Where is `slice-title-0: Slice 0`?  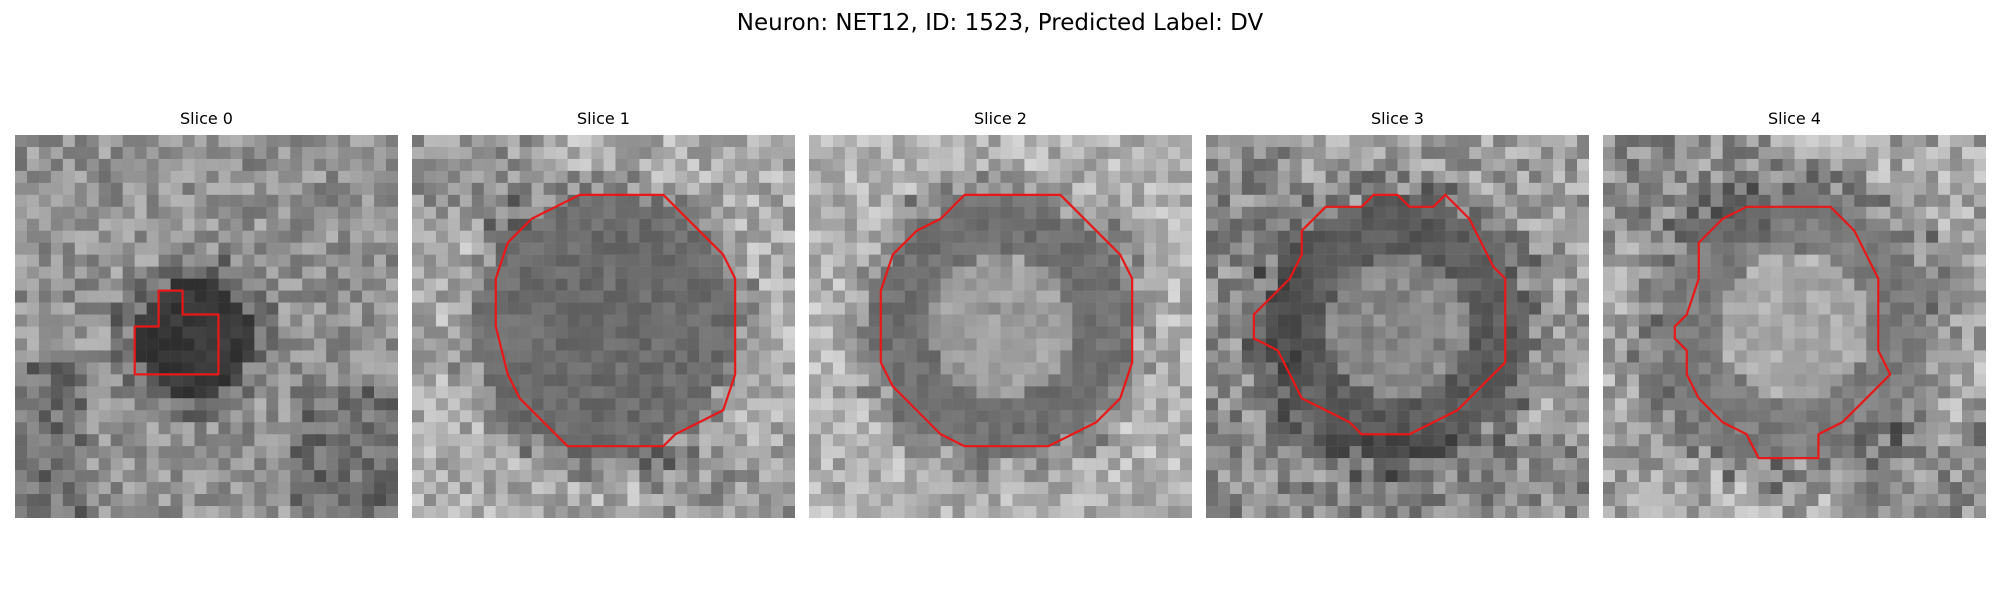 slice-title-0: Slice 0 is located at coordinates (206, 118).